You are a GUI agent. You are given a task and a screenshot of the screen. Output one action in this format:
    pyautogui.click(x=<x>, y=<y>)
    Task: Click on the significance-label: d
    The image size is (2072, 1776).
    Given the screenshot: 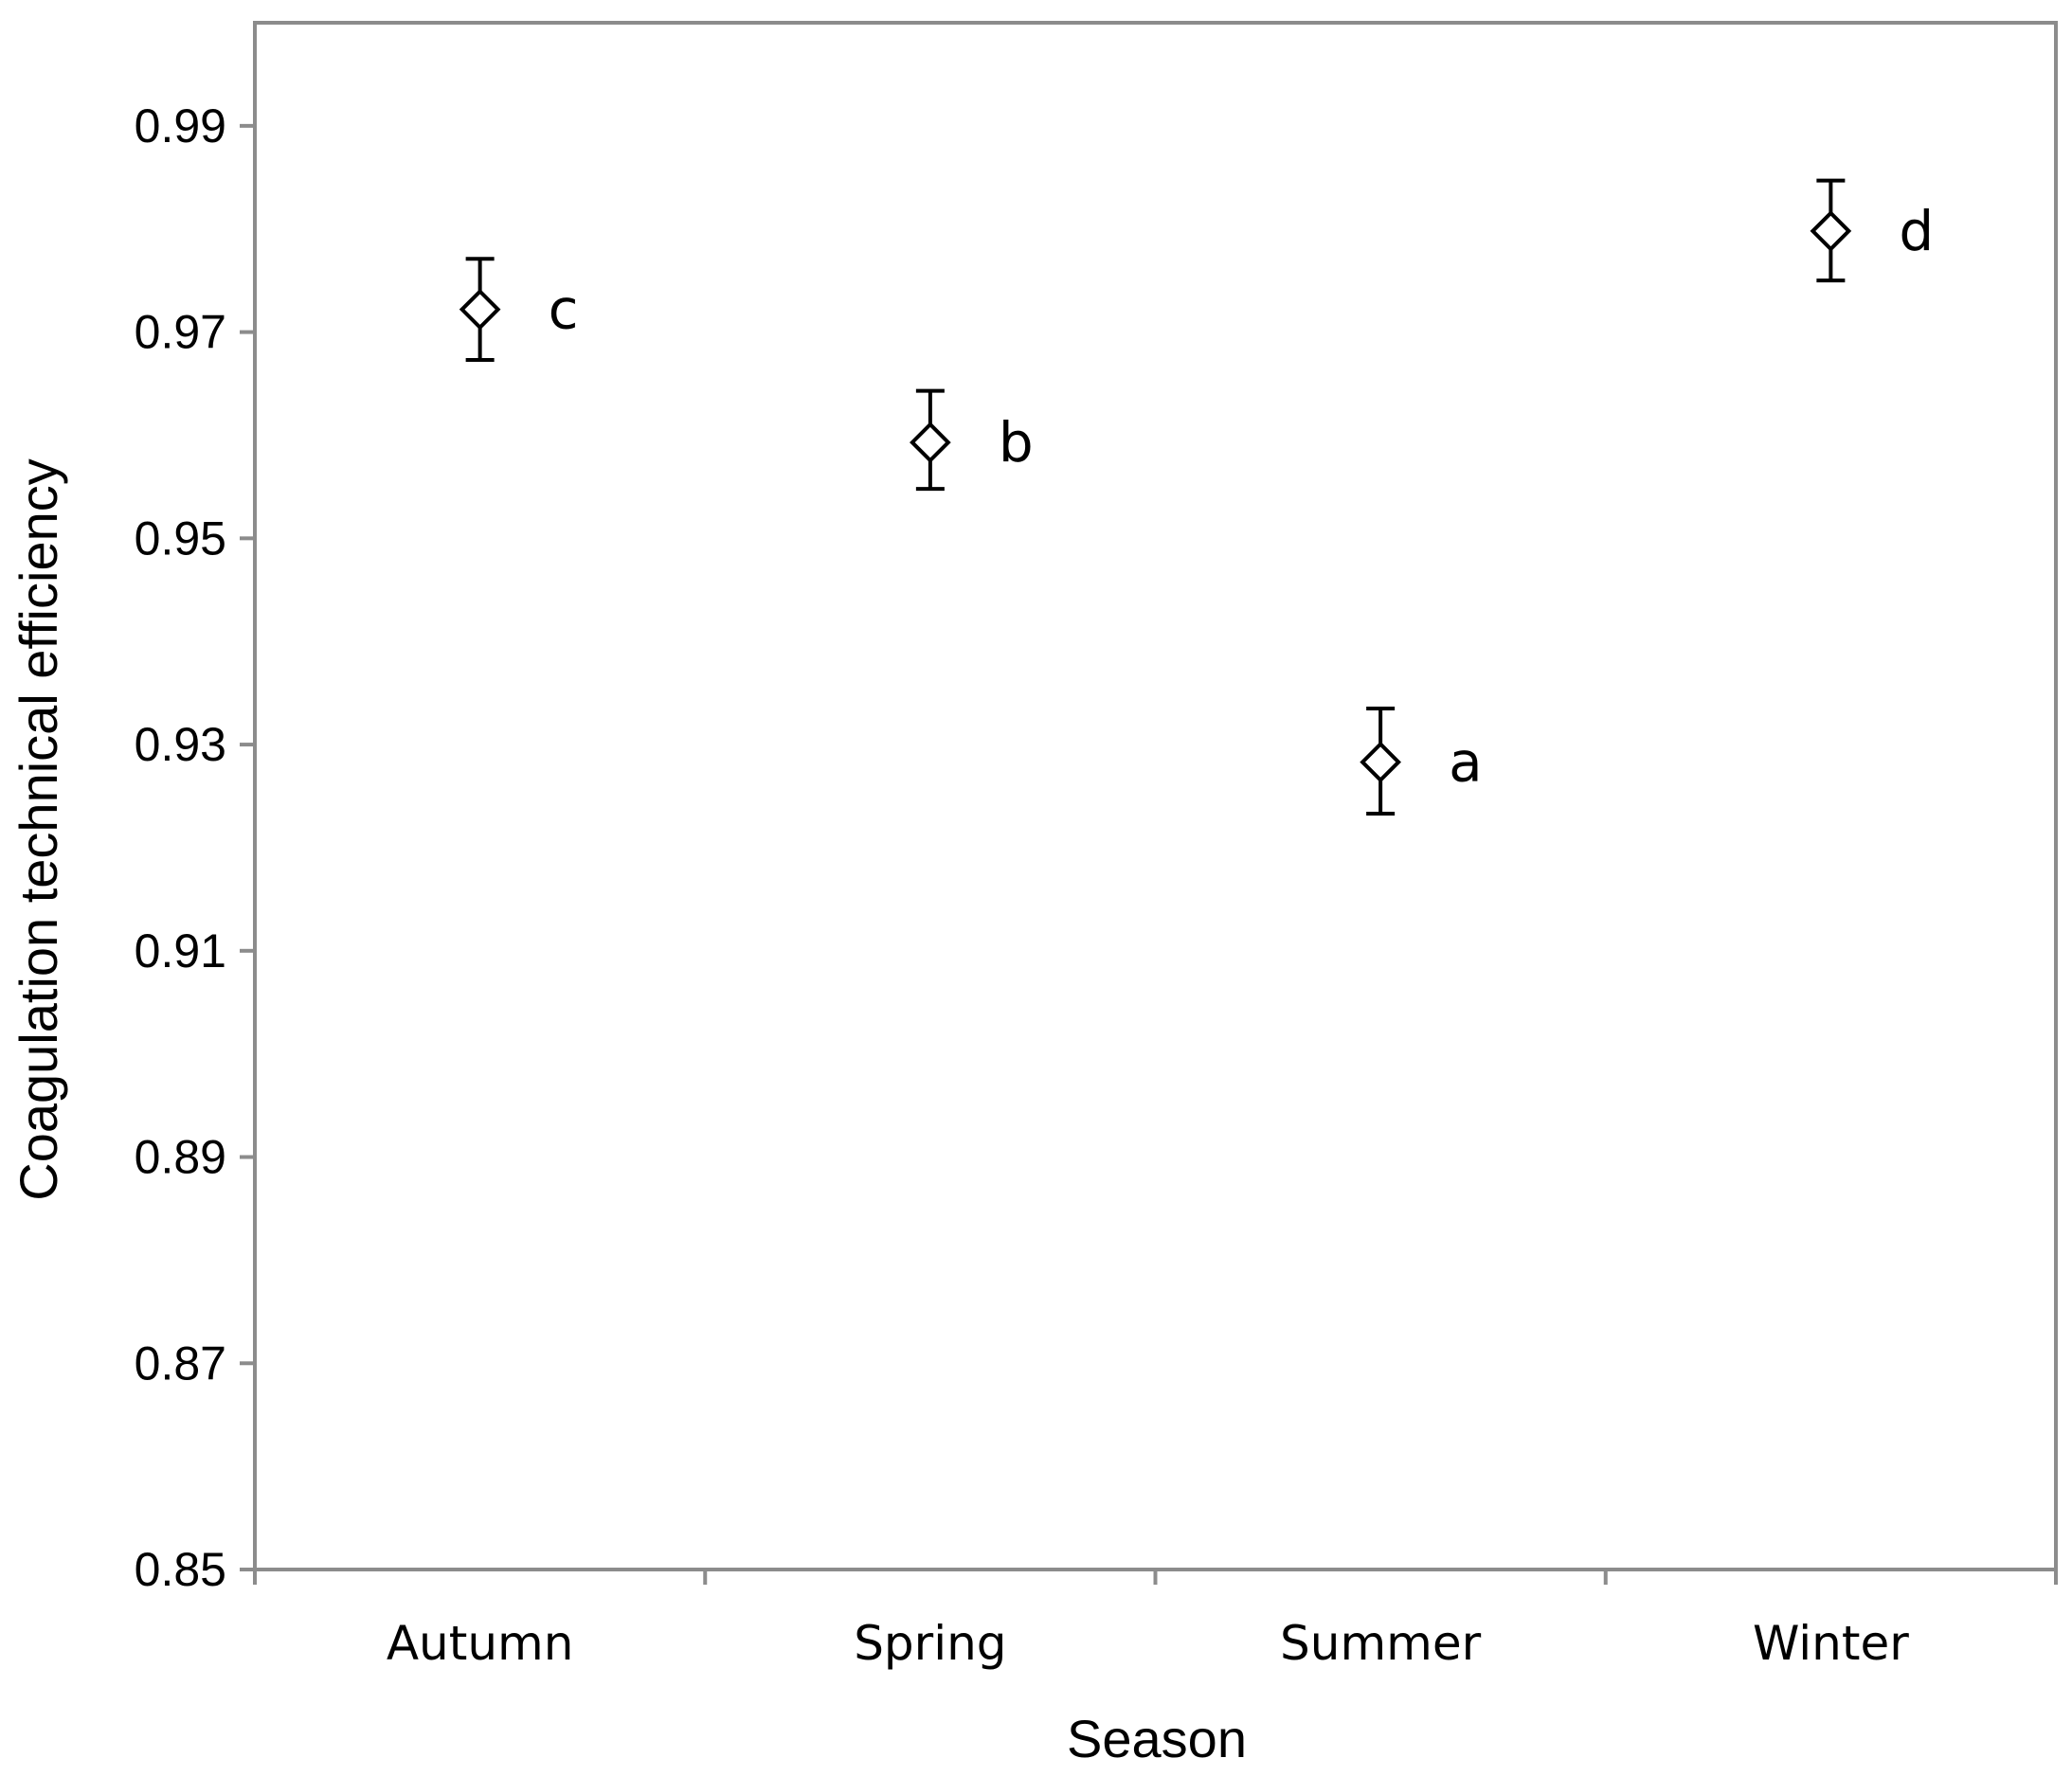 What is the action you would take?
    pyautogui.click(x=1916, y=231)
    